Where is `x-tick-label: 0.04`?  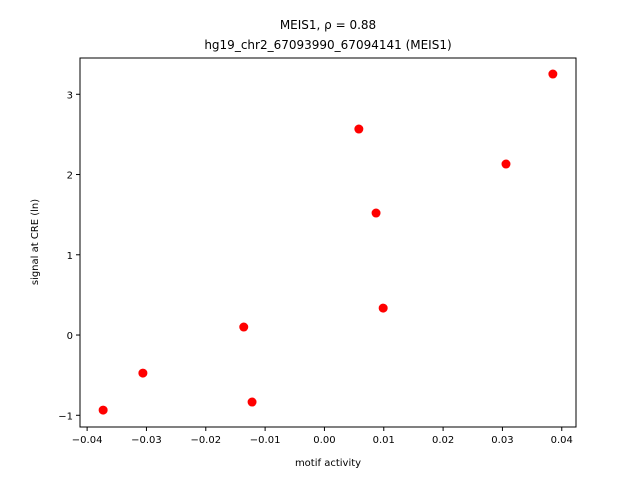
x-tick-label: 0.04 is located at coordinates (562, 440).